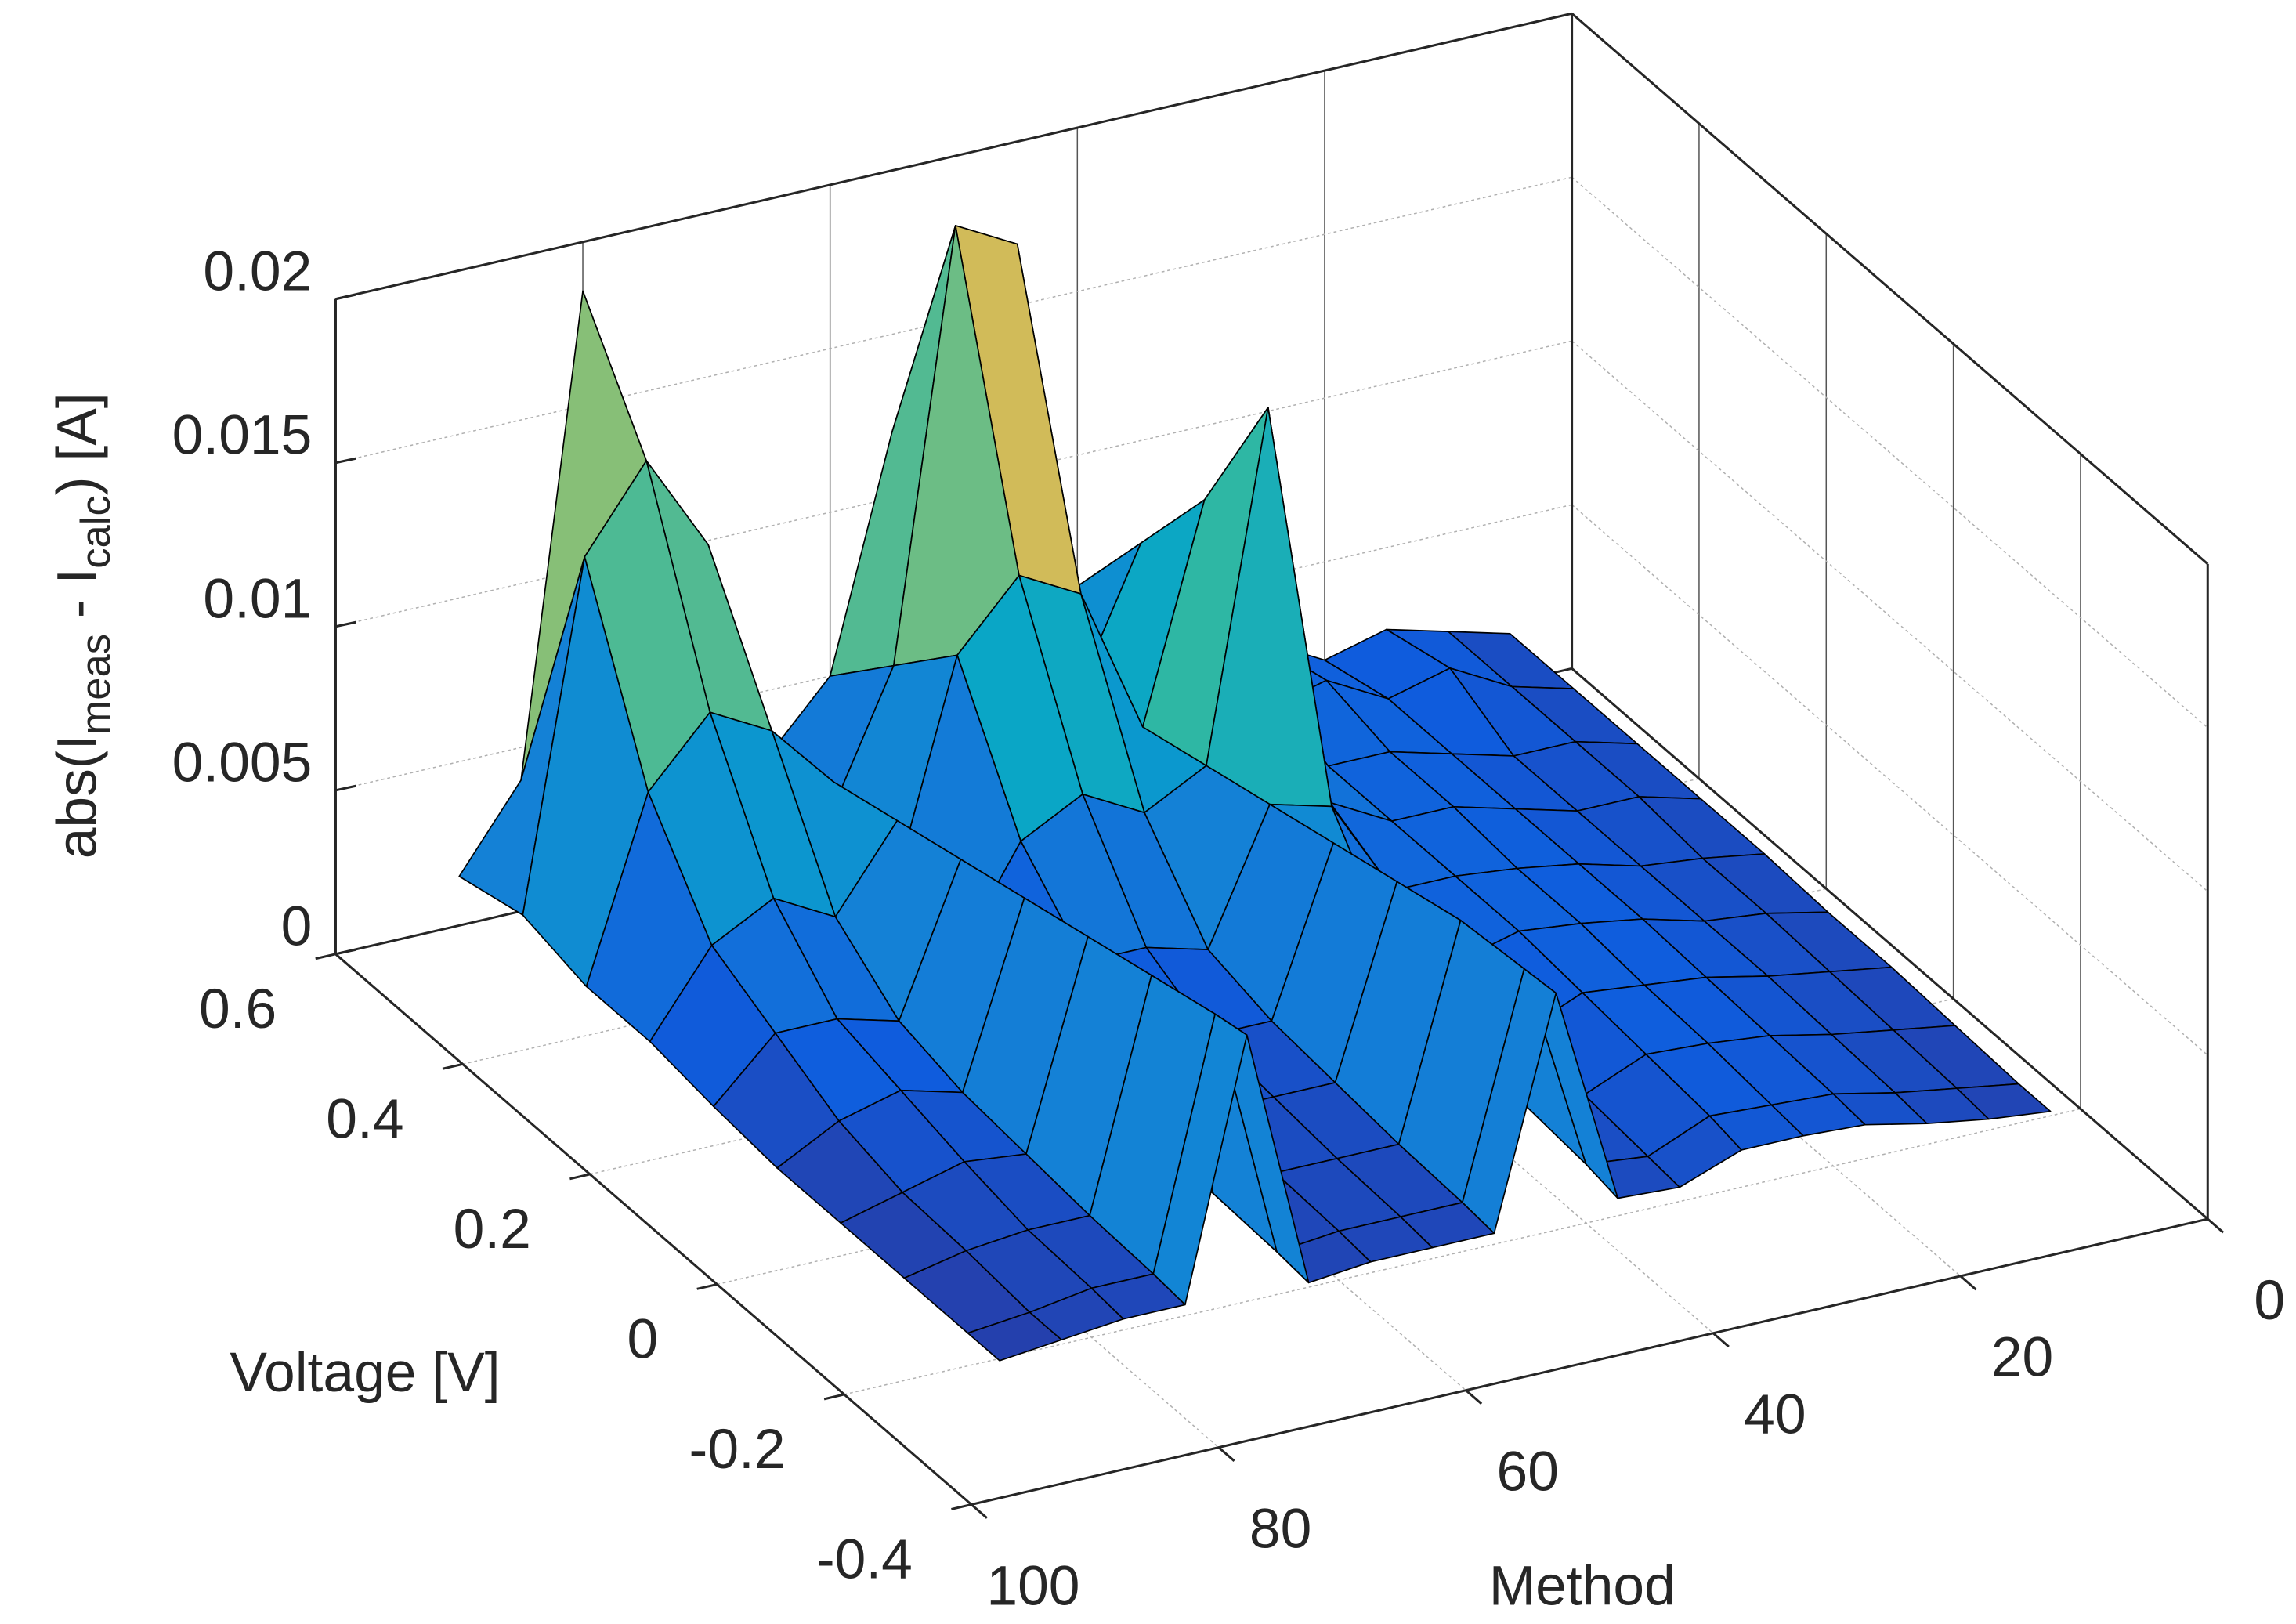 The image size is (2296, 1624). I want to click on x-tick-label: 100, so click(1032, 1585).